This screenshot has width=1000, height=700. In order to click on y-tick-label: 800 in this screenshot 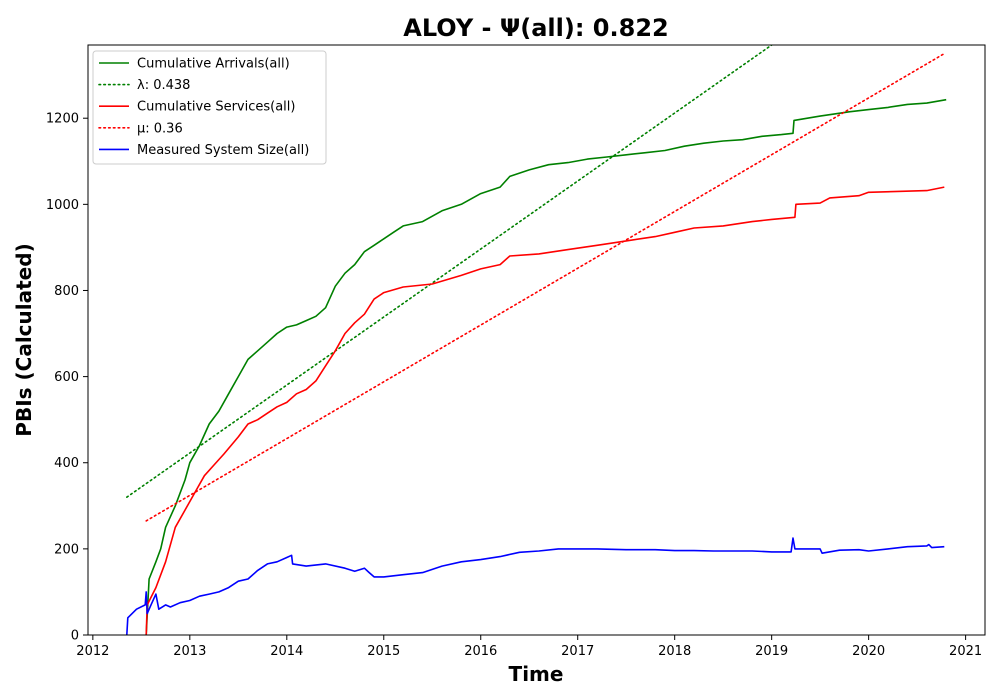, I will do `click(66, 291)`.